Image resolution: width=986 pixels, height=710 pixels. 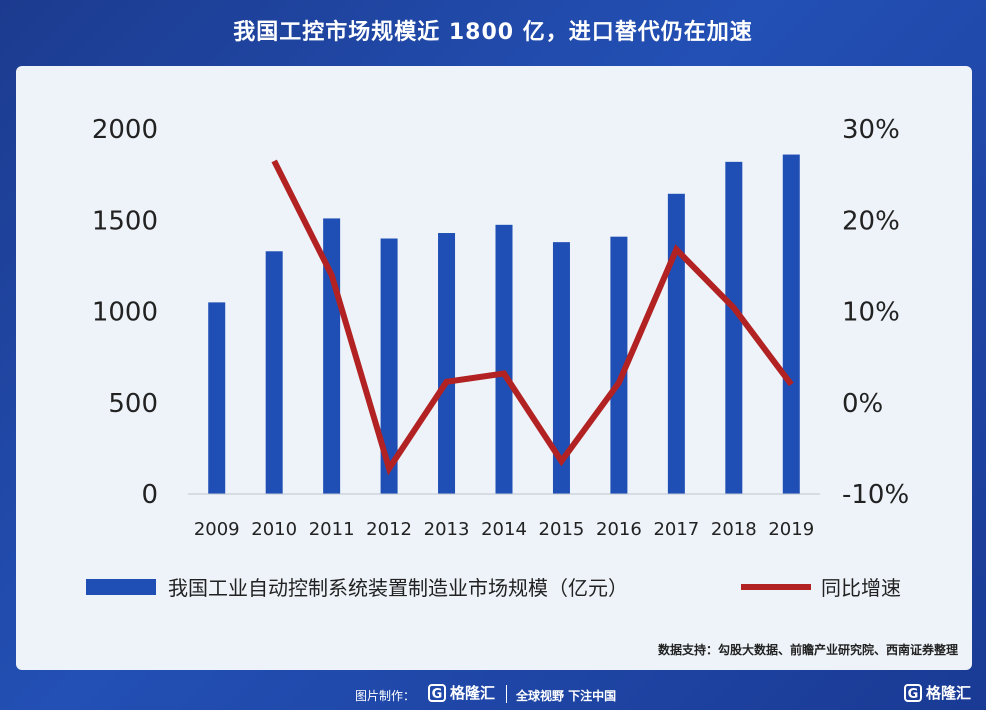 I want to click on bar-2017, so click(x=676, y=343).